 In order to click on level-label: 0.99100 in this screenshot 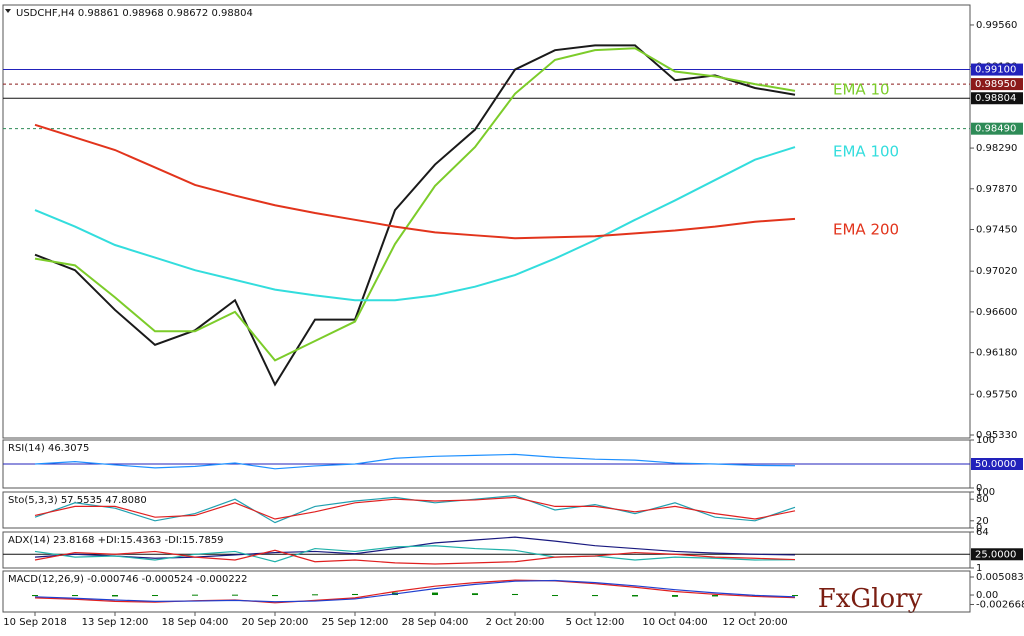, I will do `click(995, 70)`.